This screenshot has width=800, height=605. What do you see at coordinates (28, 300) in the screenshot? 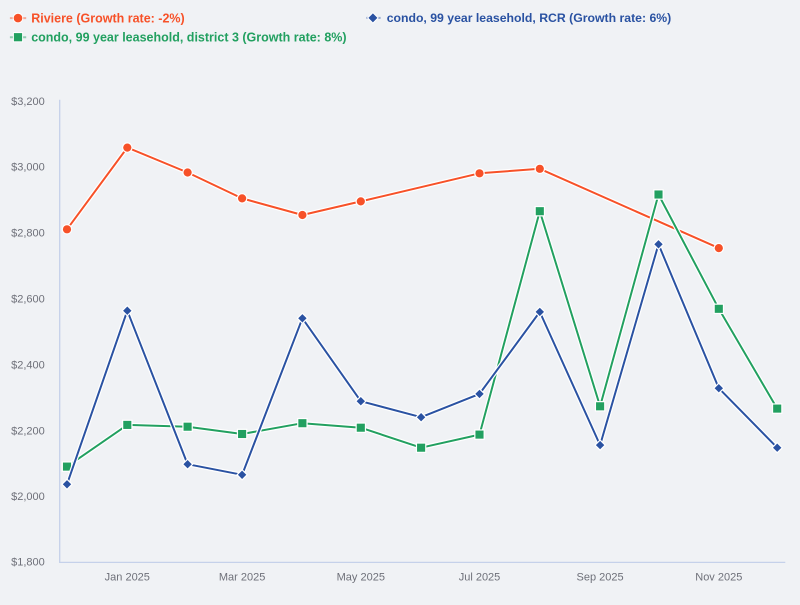
I see `svg-text: $2,600` at bounding box center [28, 300].